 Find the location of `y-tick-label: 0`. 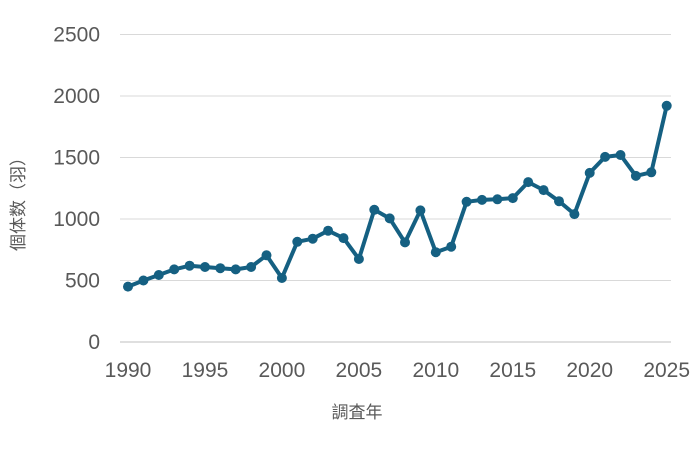

y-tick-label: 0 is located at coordinates (94, 342).